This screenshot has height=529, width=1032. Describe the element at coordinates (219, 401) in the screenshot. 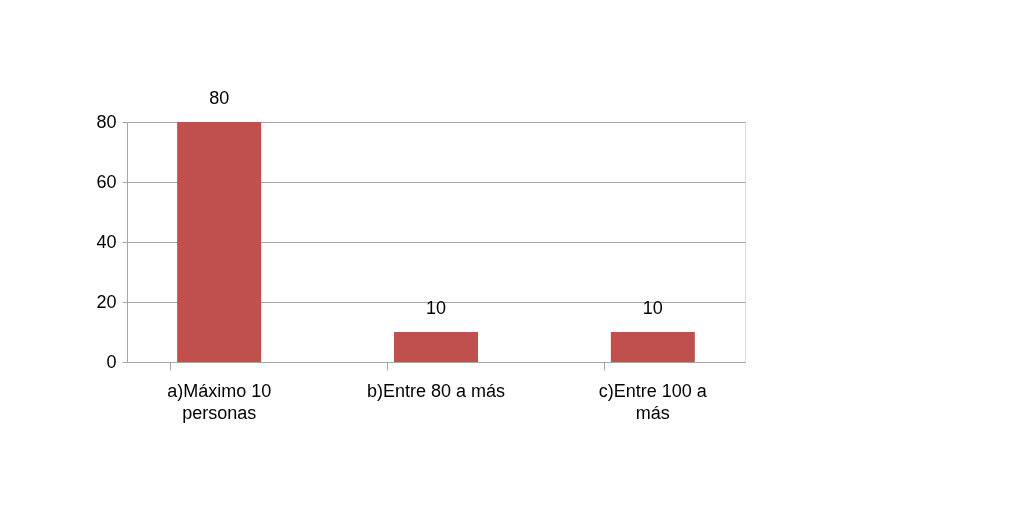

I see `x-tick-label: a)Máximo 10 personas` at that location.